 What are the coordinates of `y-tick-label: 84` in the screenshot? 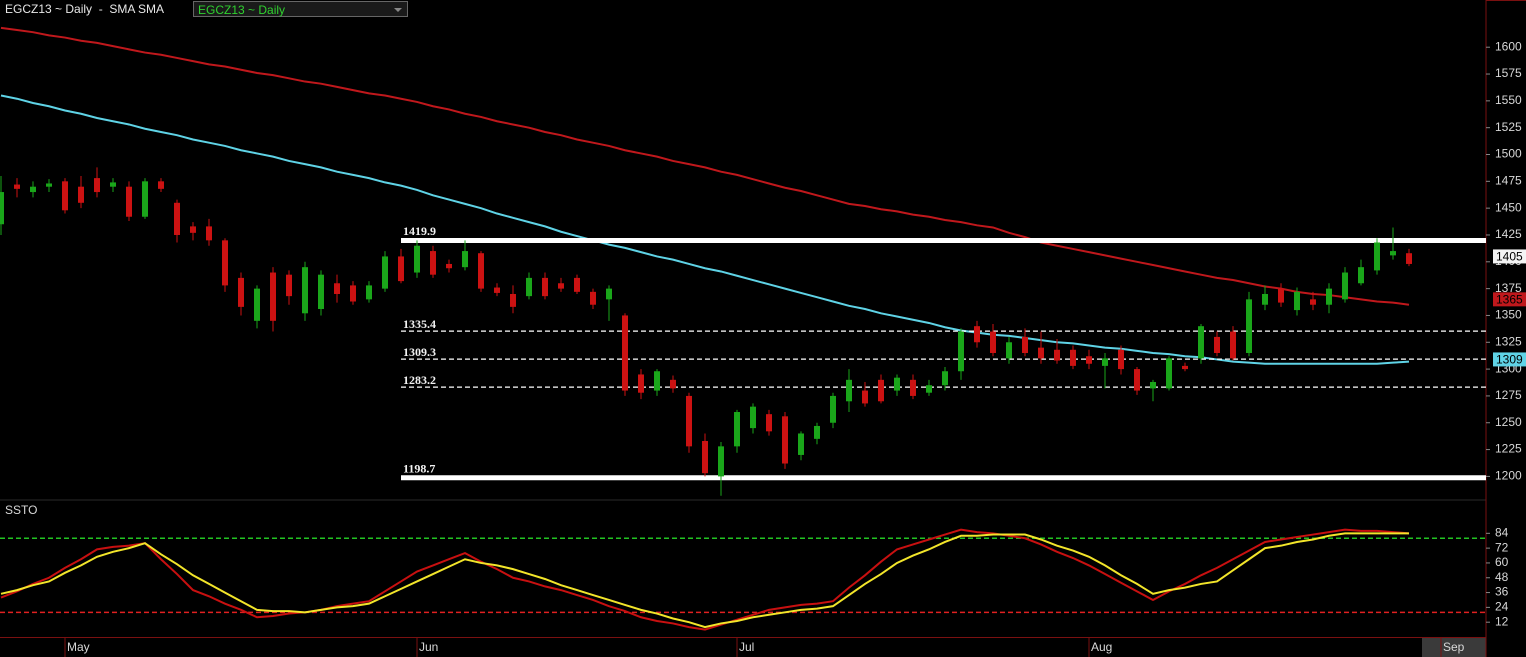 It's located at (1502, 532).